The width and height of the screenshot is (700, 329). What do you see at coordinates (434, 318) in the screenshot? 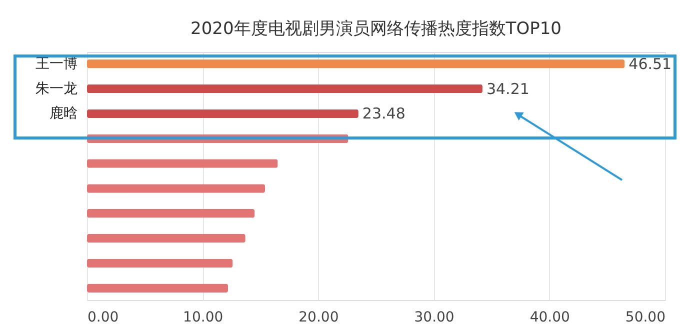
I see `x-tick-label: 30.00` at bounding box center [434, 318].